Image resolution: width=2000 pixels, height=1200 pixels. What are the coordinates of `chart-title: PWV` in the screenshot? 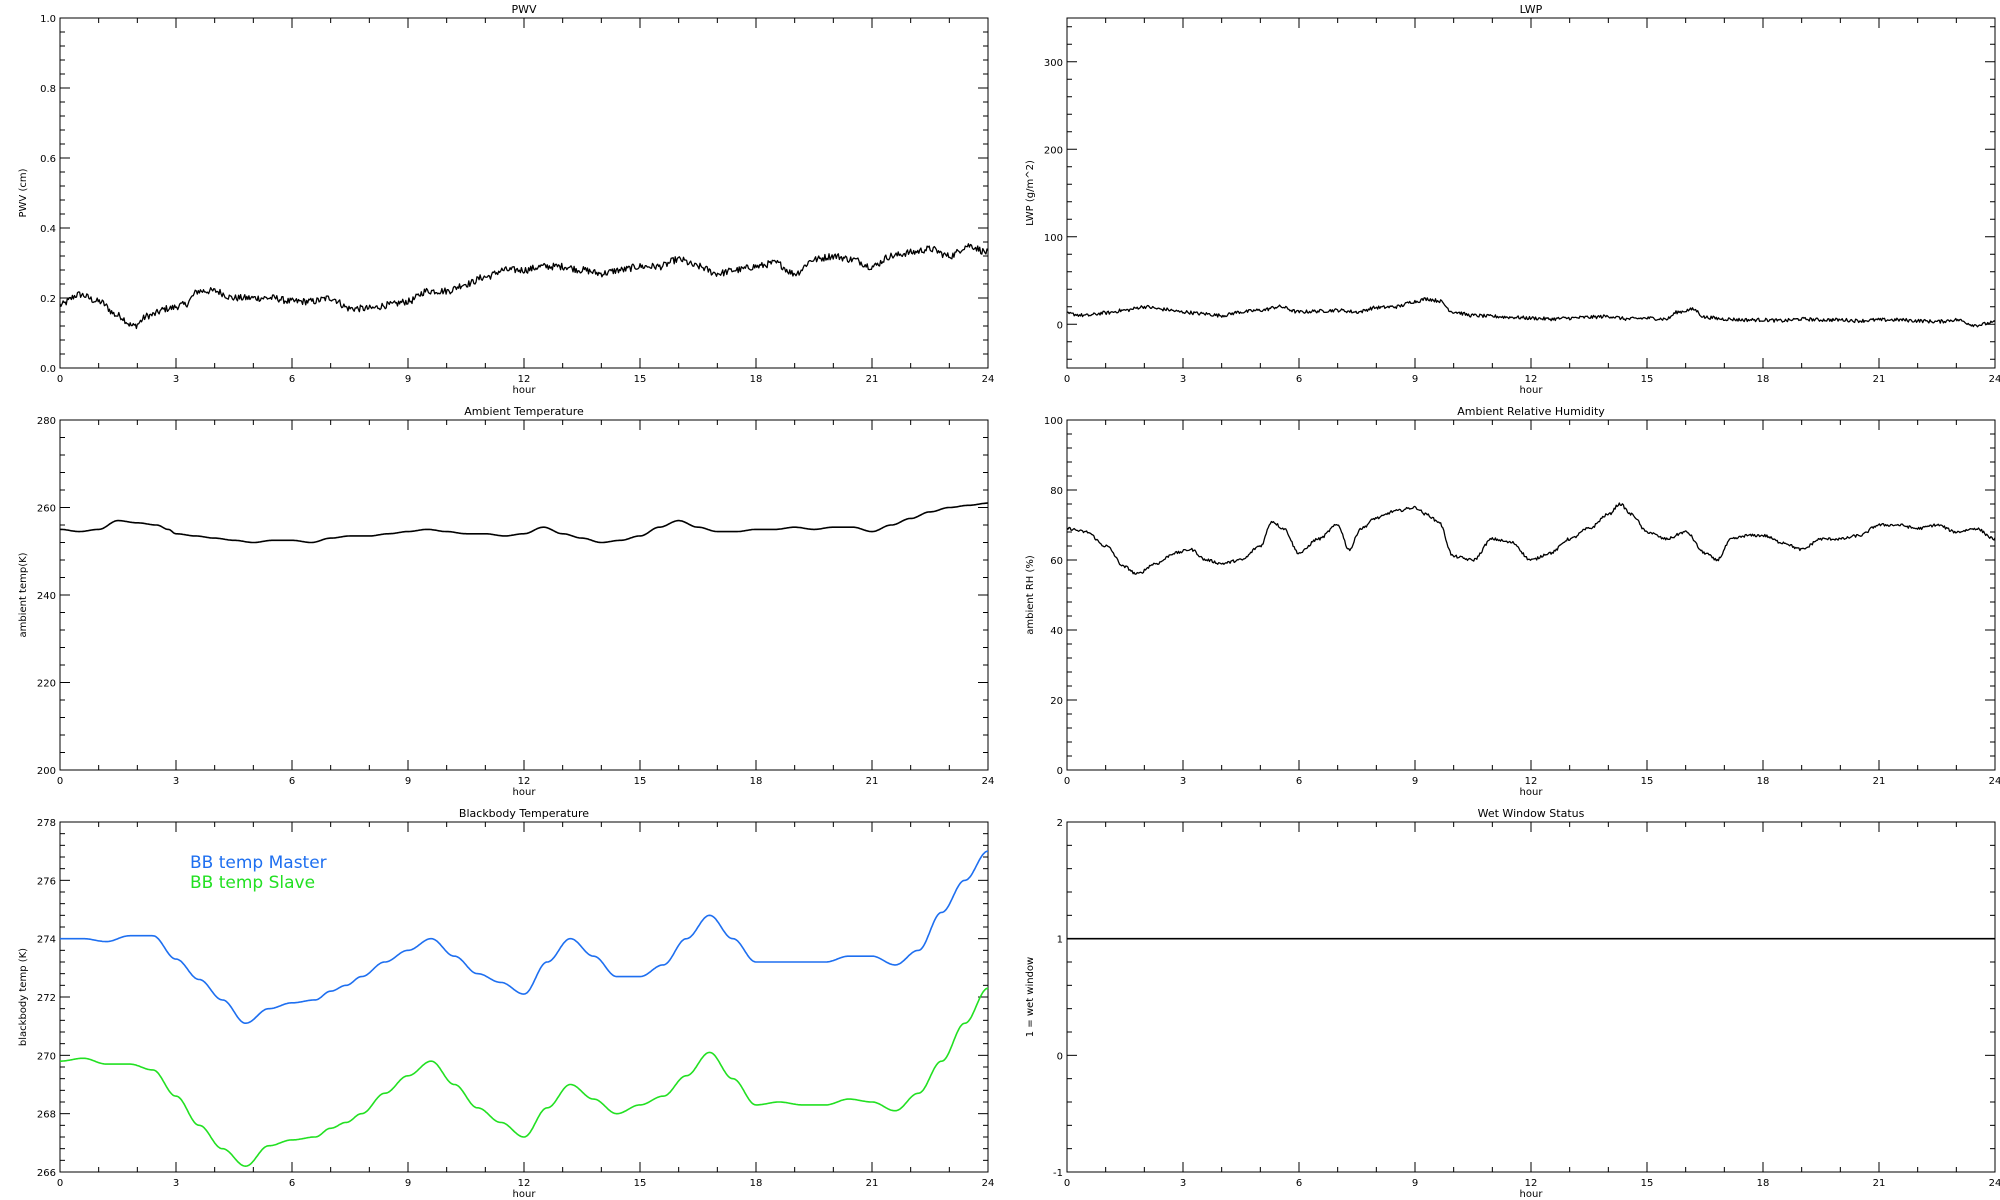 It's located at (524, 9).